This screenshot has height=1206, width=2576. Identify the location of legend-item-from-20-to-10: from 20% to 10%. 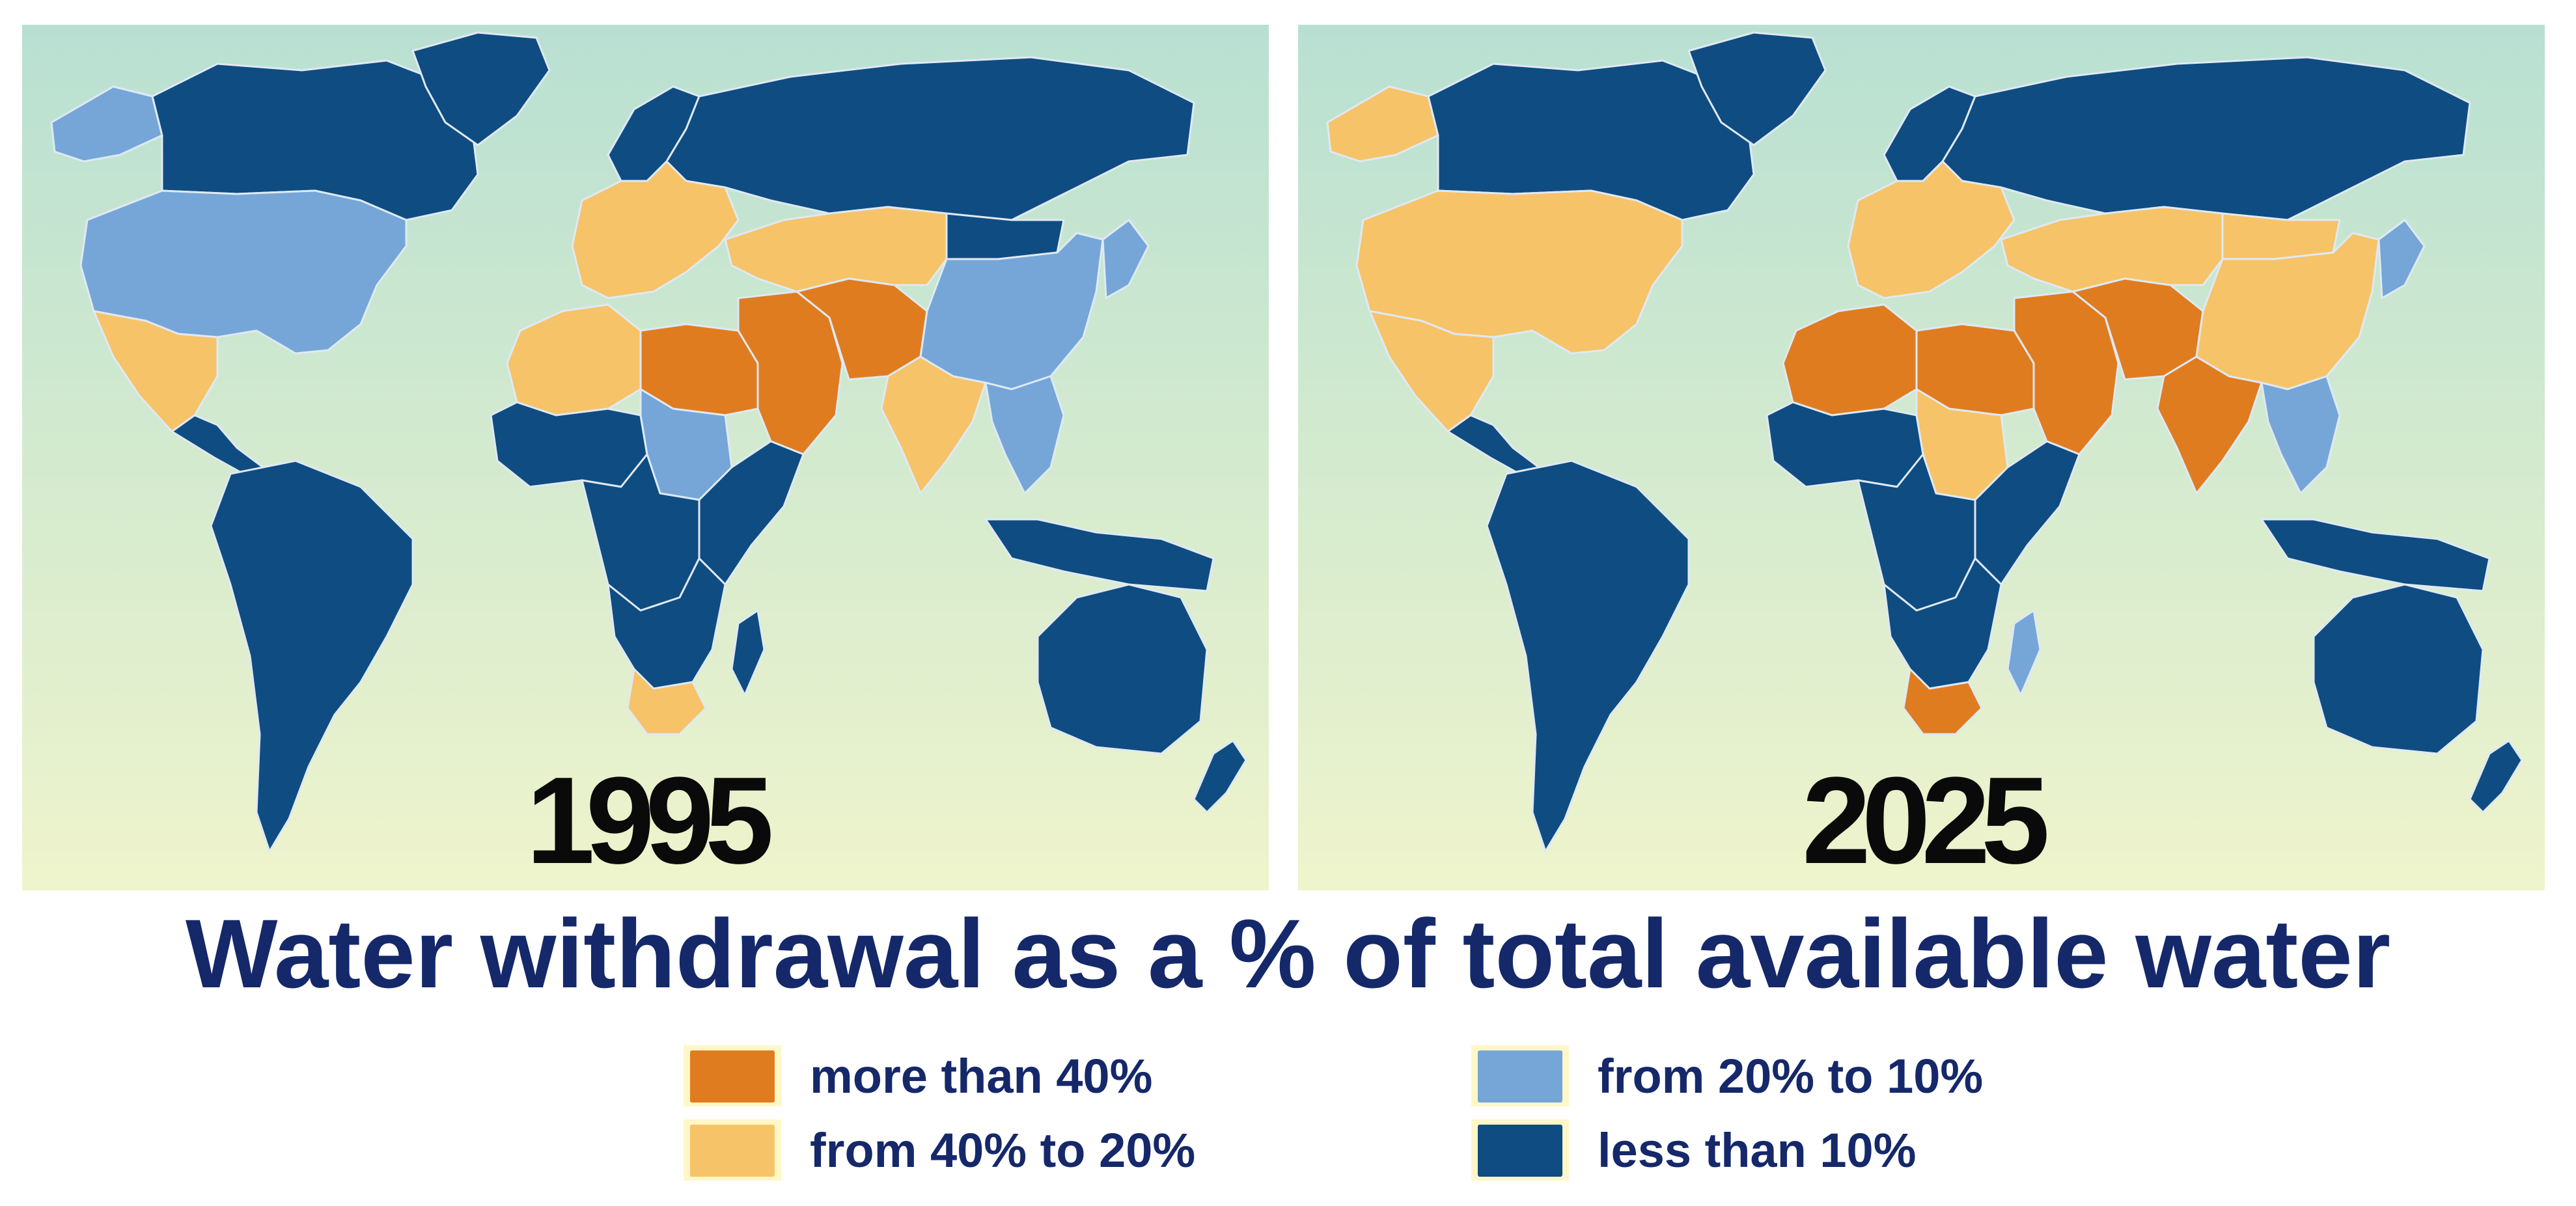
(1727, 1076).